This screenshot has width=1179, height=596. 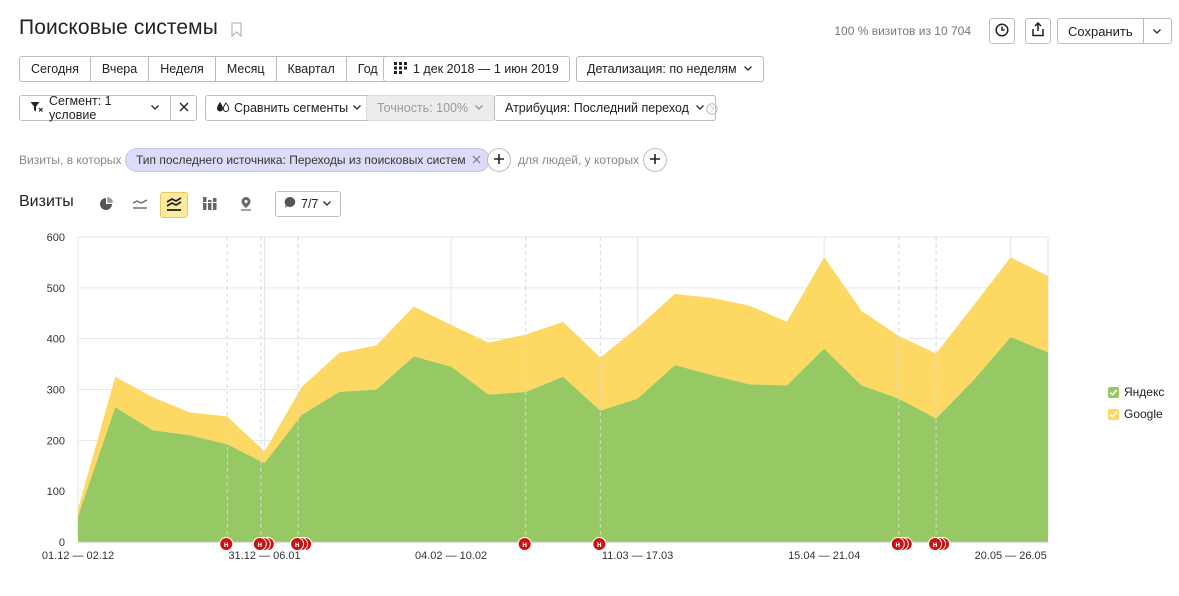 What do you see at coordinates (400, 69) in the screenshot?
I see `calendar-icon` at bounding box center [400, 69].